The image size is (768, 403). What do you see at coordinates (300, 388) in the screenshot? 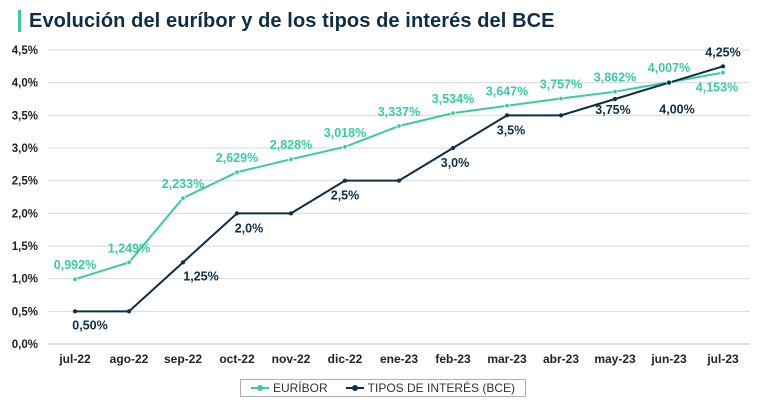
I see `legend-label-euribor: EURÍBOR` at bounding box center [300, 388].